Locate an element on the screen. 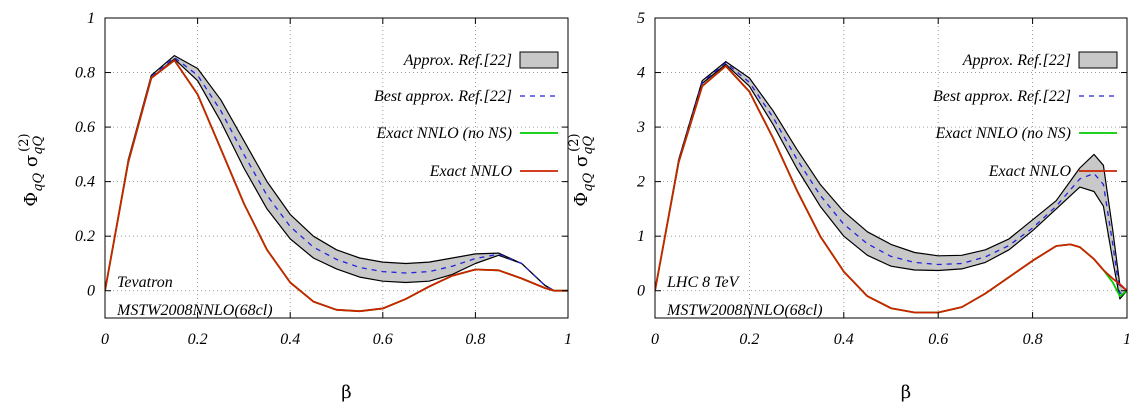 Image resolution: width=1143 pixels, height=408 pixels. y-tick-label: 3 is located at coordinates (640, 127).